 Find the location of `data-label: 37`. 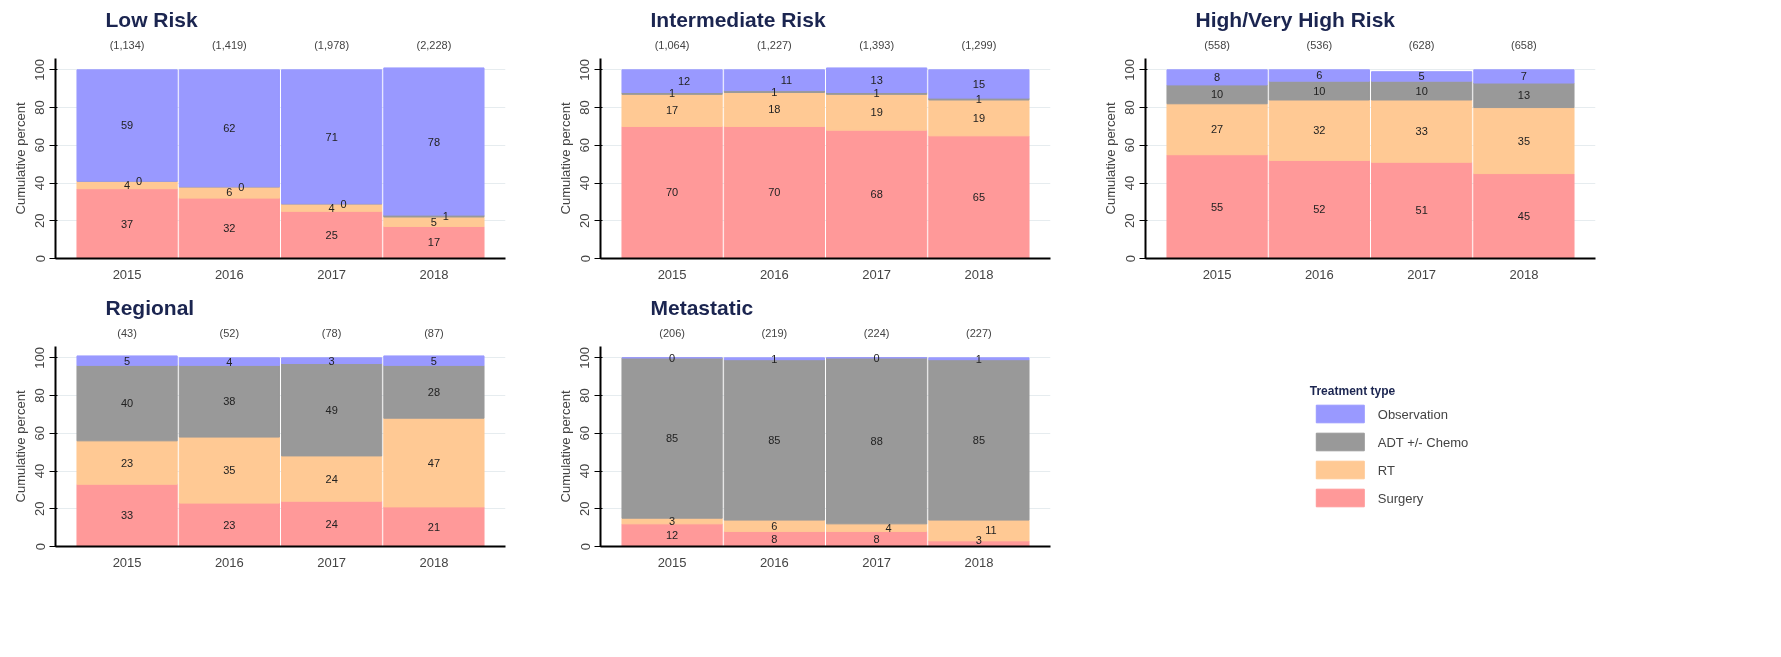

data-label: 37 is located at coordinates (127, 223).